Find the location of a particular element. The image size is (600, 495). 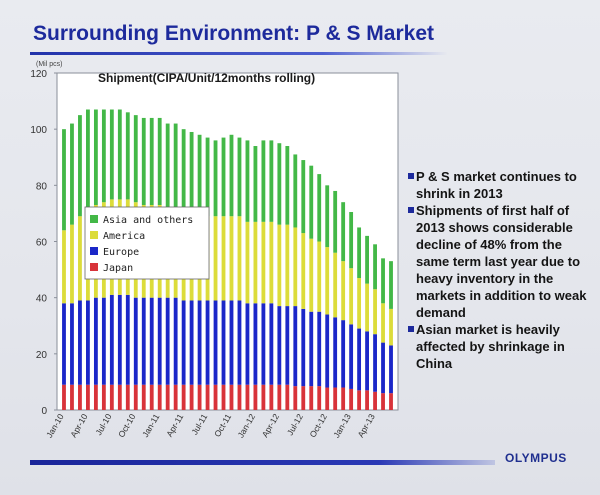

x-tick-label: Jul-11 is located at coordinates (199, 424).